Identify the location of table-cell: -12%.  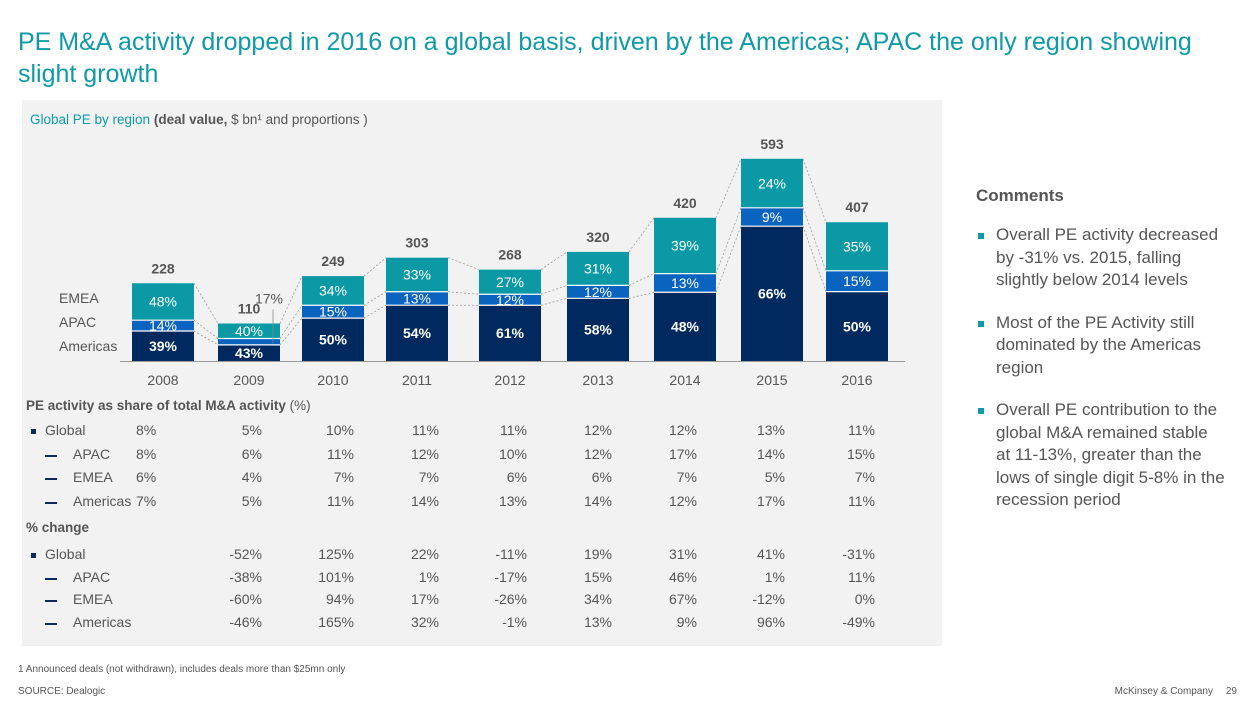
(768, 599).